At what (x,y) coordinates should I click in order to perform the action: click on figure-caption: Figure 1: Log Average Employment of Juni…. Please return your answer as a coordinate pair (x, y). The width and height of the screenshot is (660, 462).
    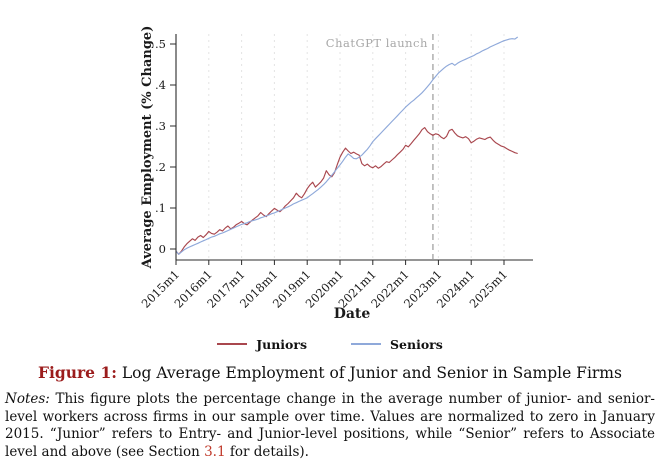
    Looking at the image, I should click on (330, 372).